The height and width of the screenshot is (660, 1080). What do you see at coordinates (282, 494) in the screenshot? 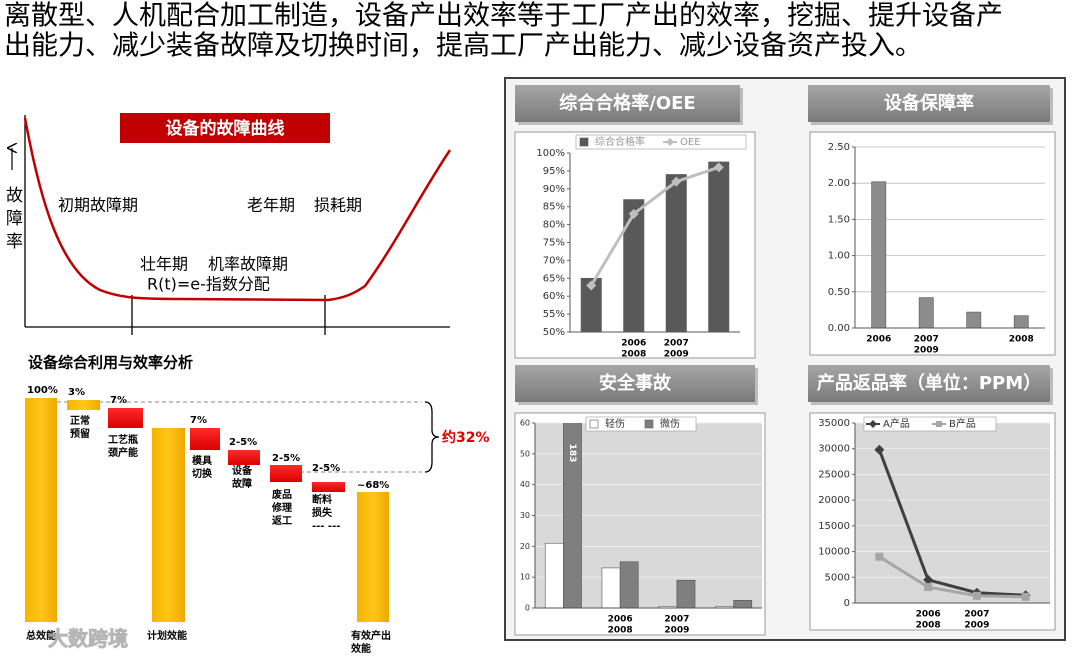
I see `step-label: 废品` at bounding box center [282, 494].